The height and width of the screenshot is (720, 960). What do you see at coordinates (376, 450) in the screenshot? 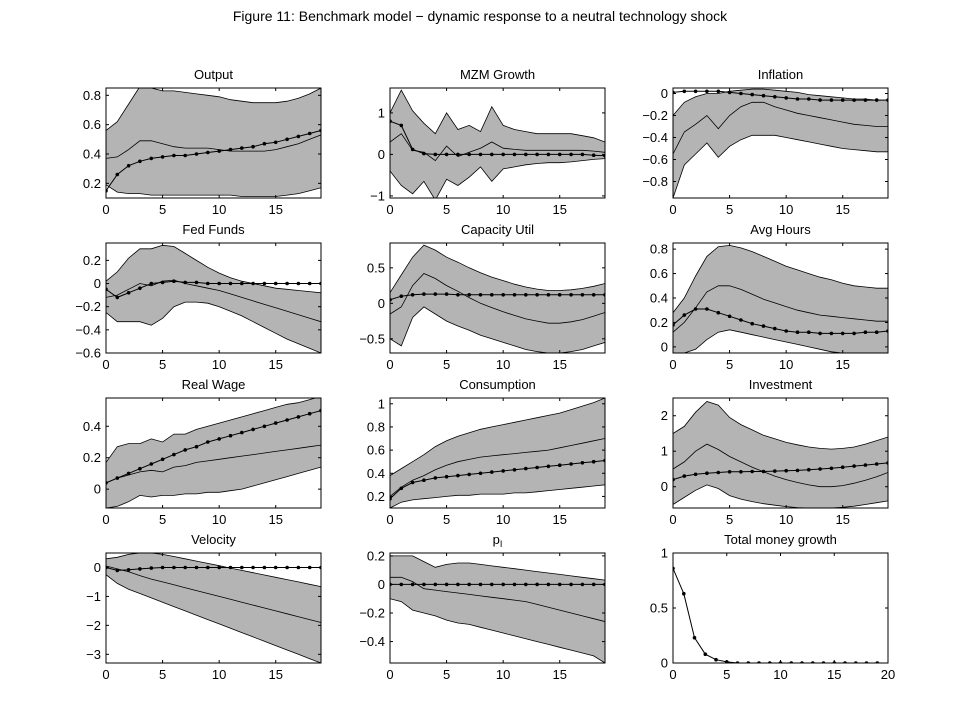
I see `y-tick-label: 0.6` at bounding box center [376, 450].